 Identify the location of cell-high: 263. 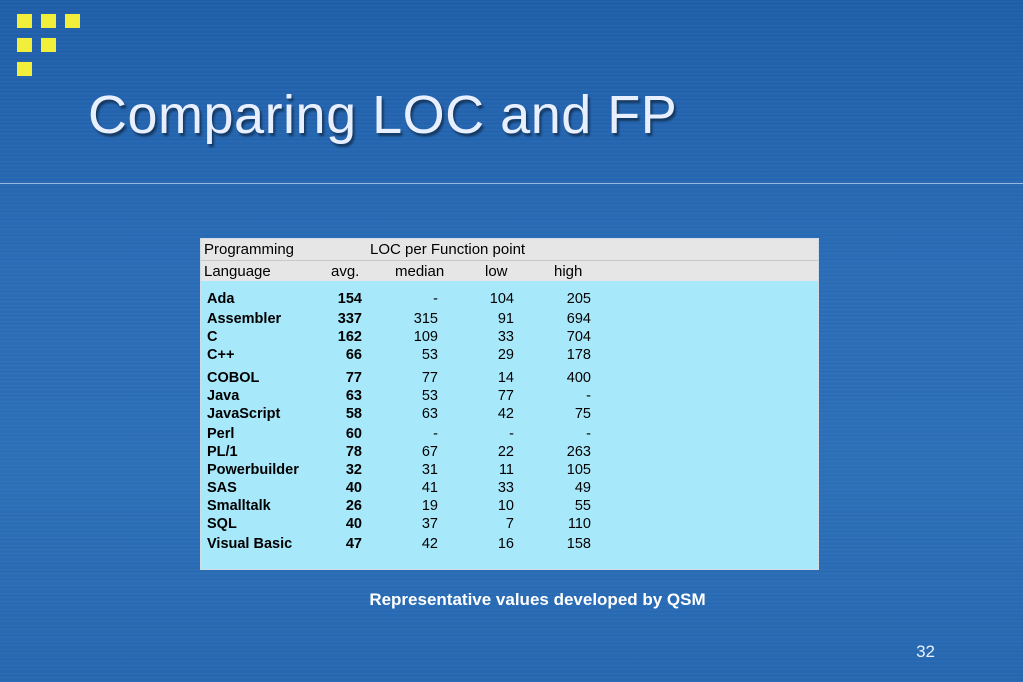
(578, 452).